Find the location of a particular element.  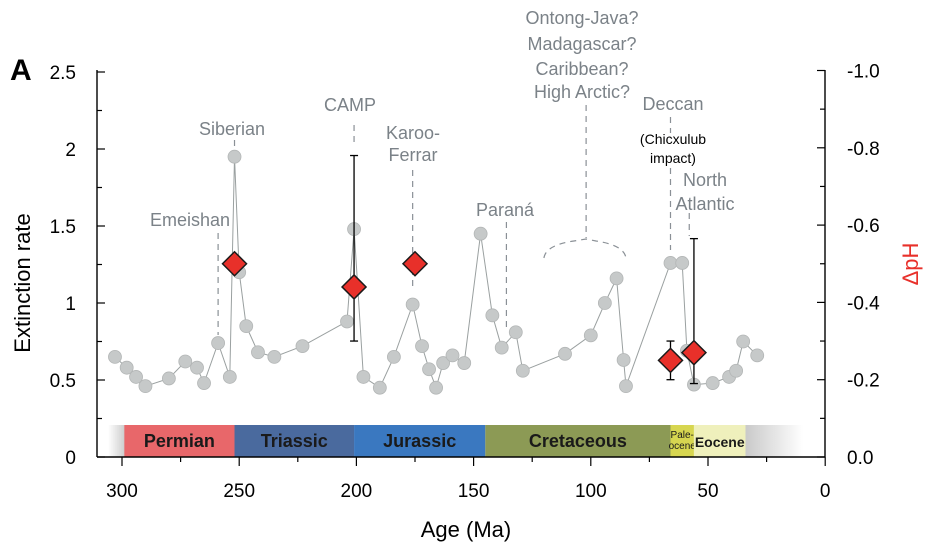

period-label: Eocene is located at coordinates (720, 442).